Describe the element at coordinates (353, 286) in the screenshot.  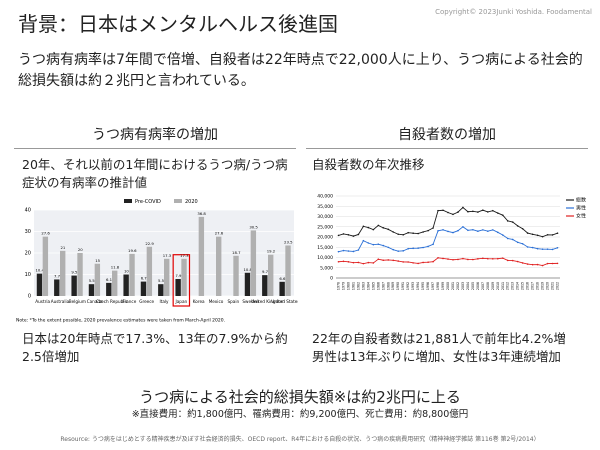
I see `x-tick-label: 1981` at that location.